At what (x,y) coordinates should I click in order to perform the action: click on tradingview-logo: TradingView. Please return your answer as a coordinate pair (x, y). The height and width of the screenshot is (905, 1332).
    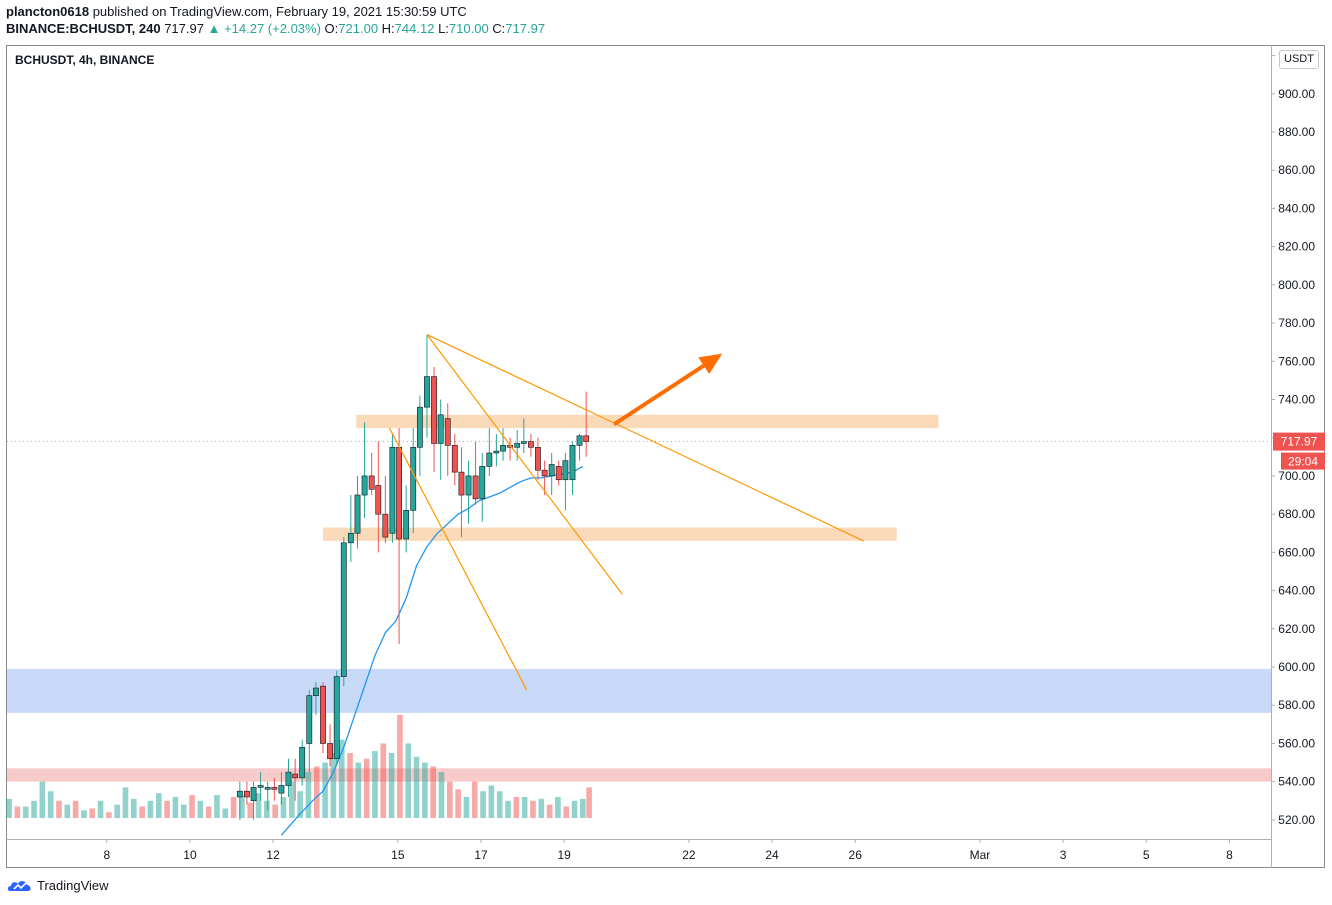
    Looking at the image, I should click on (58, 885).